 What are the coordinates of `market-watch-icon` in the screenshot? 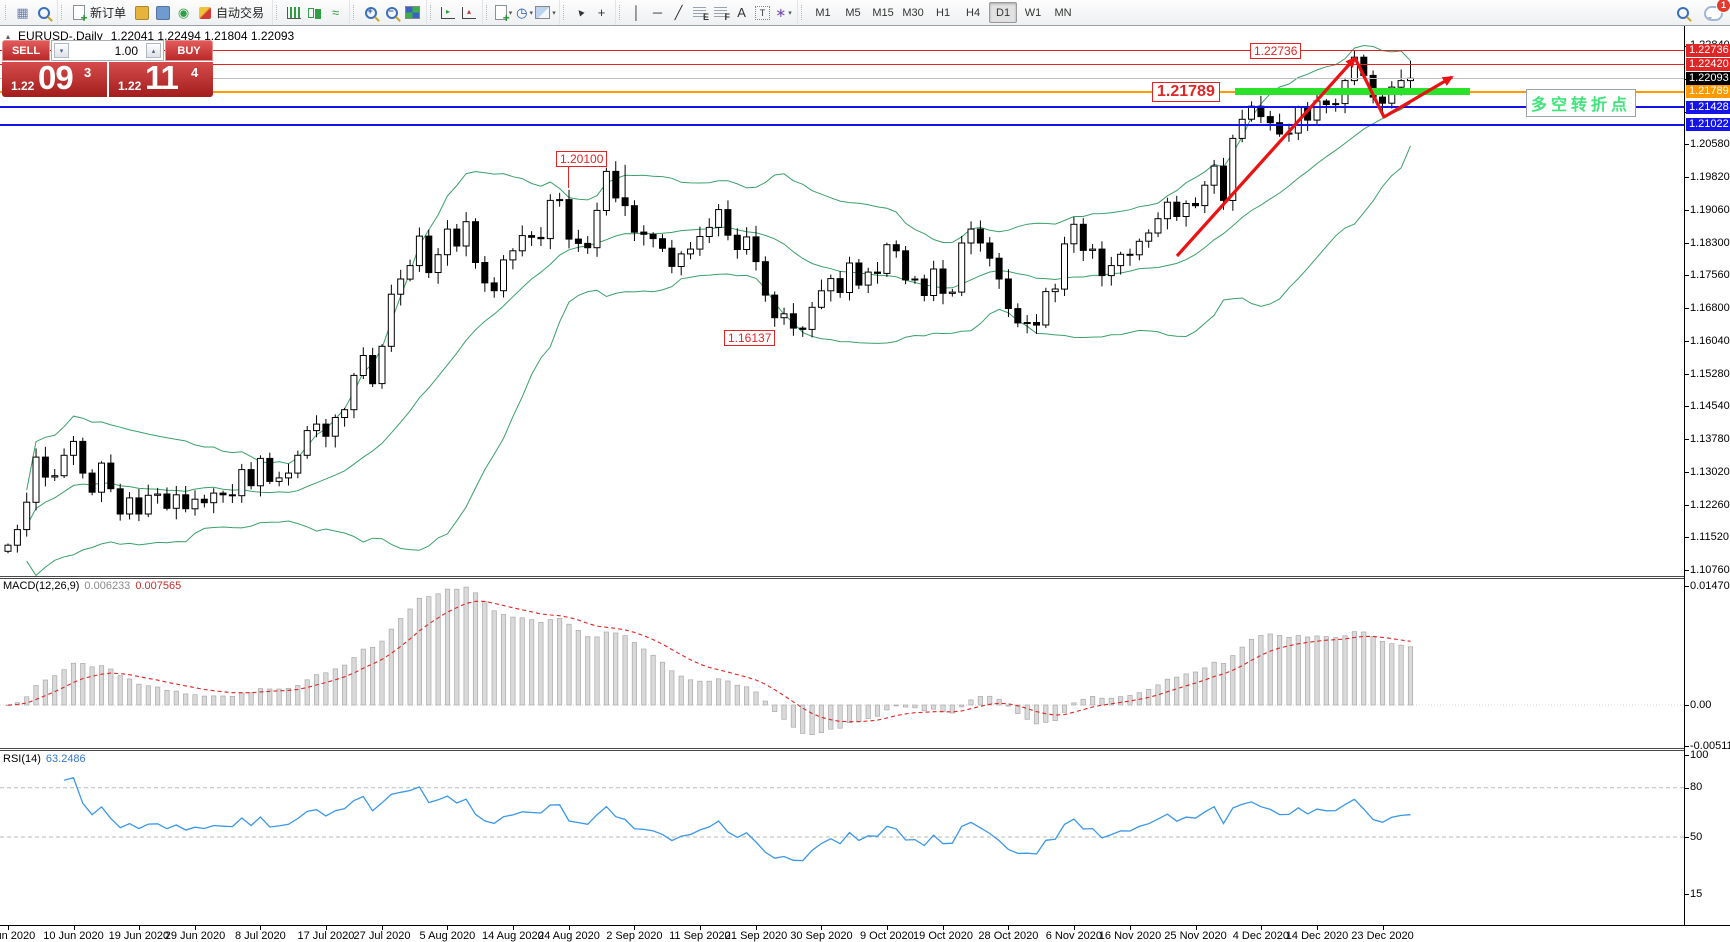 It's located at (162, 12).